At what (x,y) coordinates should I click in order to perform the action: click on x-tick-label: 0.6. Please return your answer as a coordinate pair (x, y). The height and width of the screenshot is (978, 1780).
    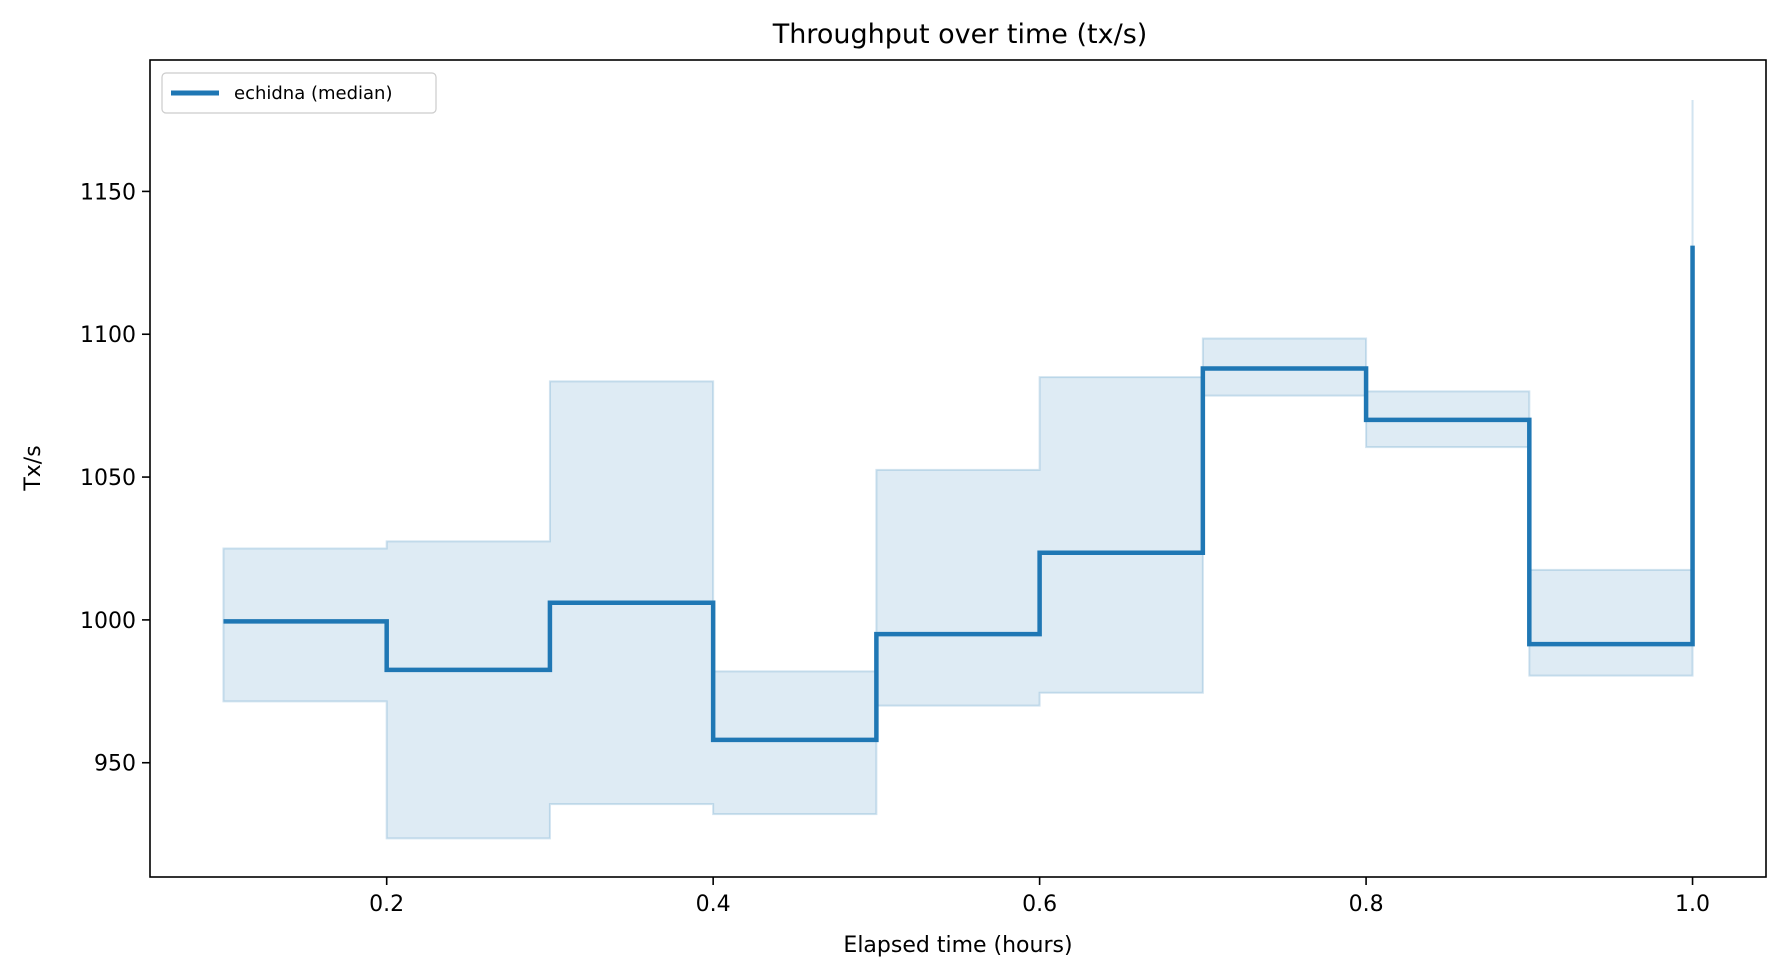
    Looking at the image, I should click on (1039, 904).